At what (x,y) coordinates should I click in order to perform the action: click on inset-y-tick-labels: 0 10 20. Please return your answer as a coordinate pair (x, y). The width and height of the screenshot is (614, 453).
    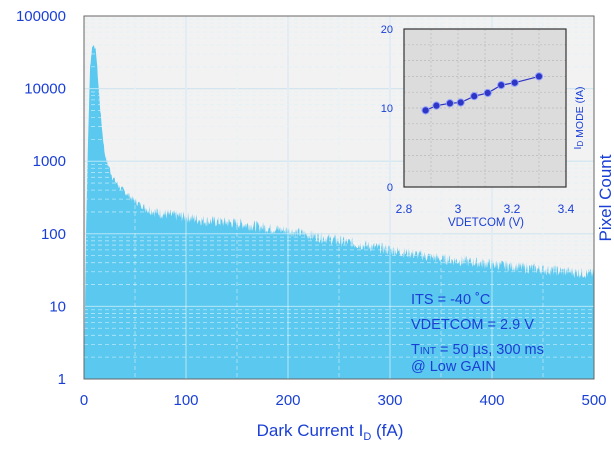
    Looking at the image, I should click on (387, 109).